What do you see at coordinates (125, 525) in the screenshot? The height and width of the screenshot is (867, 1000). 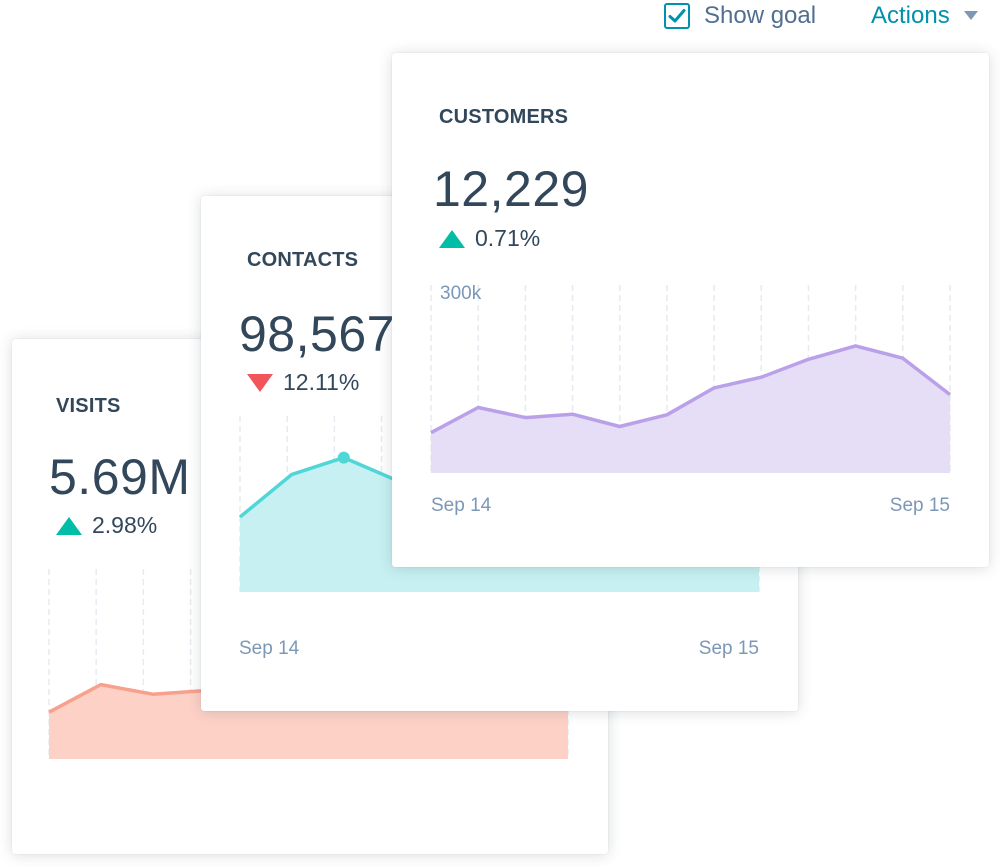 I see `change-percent: 2.98%` at bounding box center [125, 525].